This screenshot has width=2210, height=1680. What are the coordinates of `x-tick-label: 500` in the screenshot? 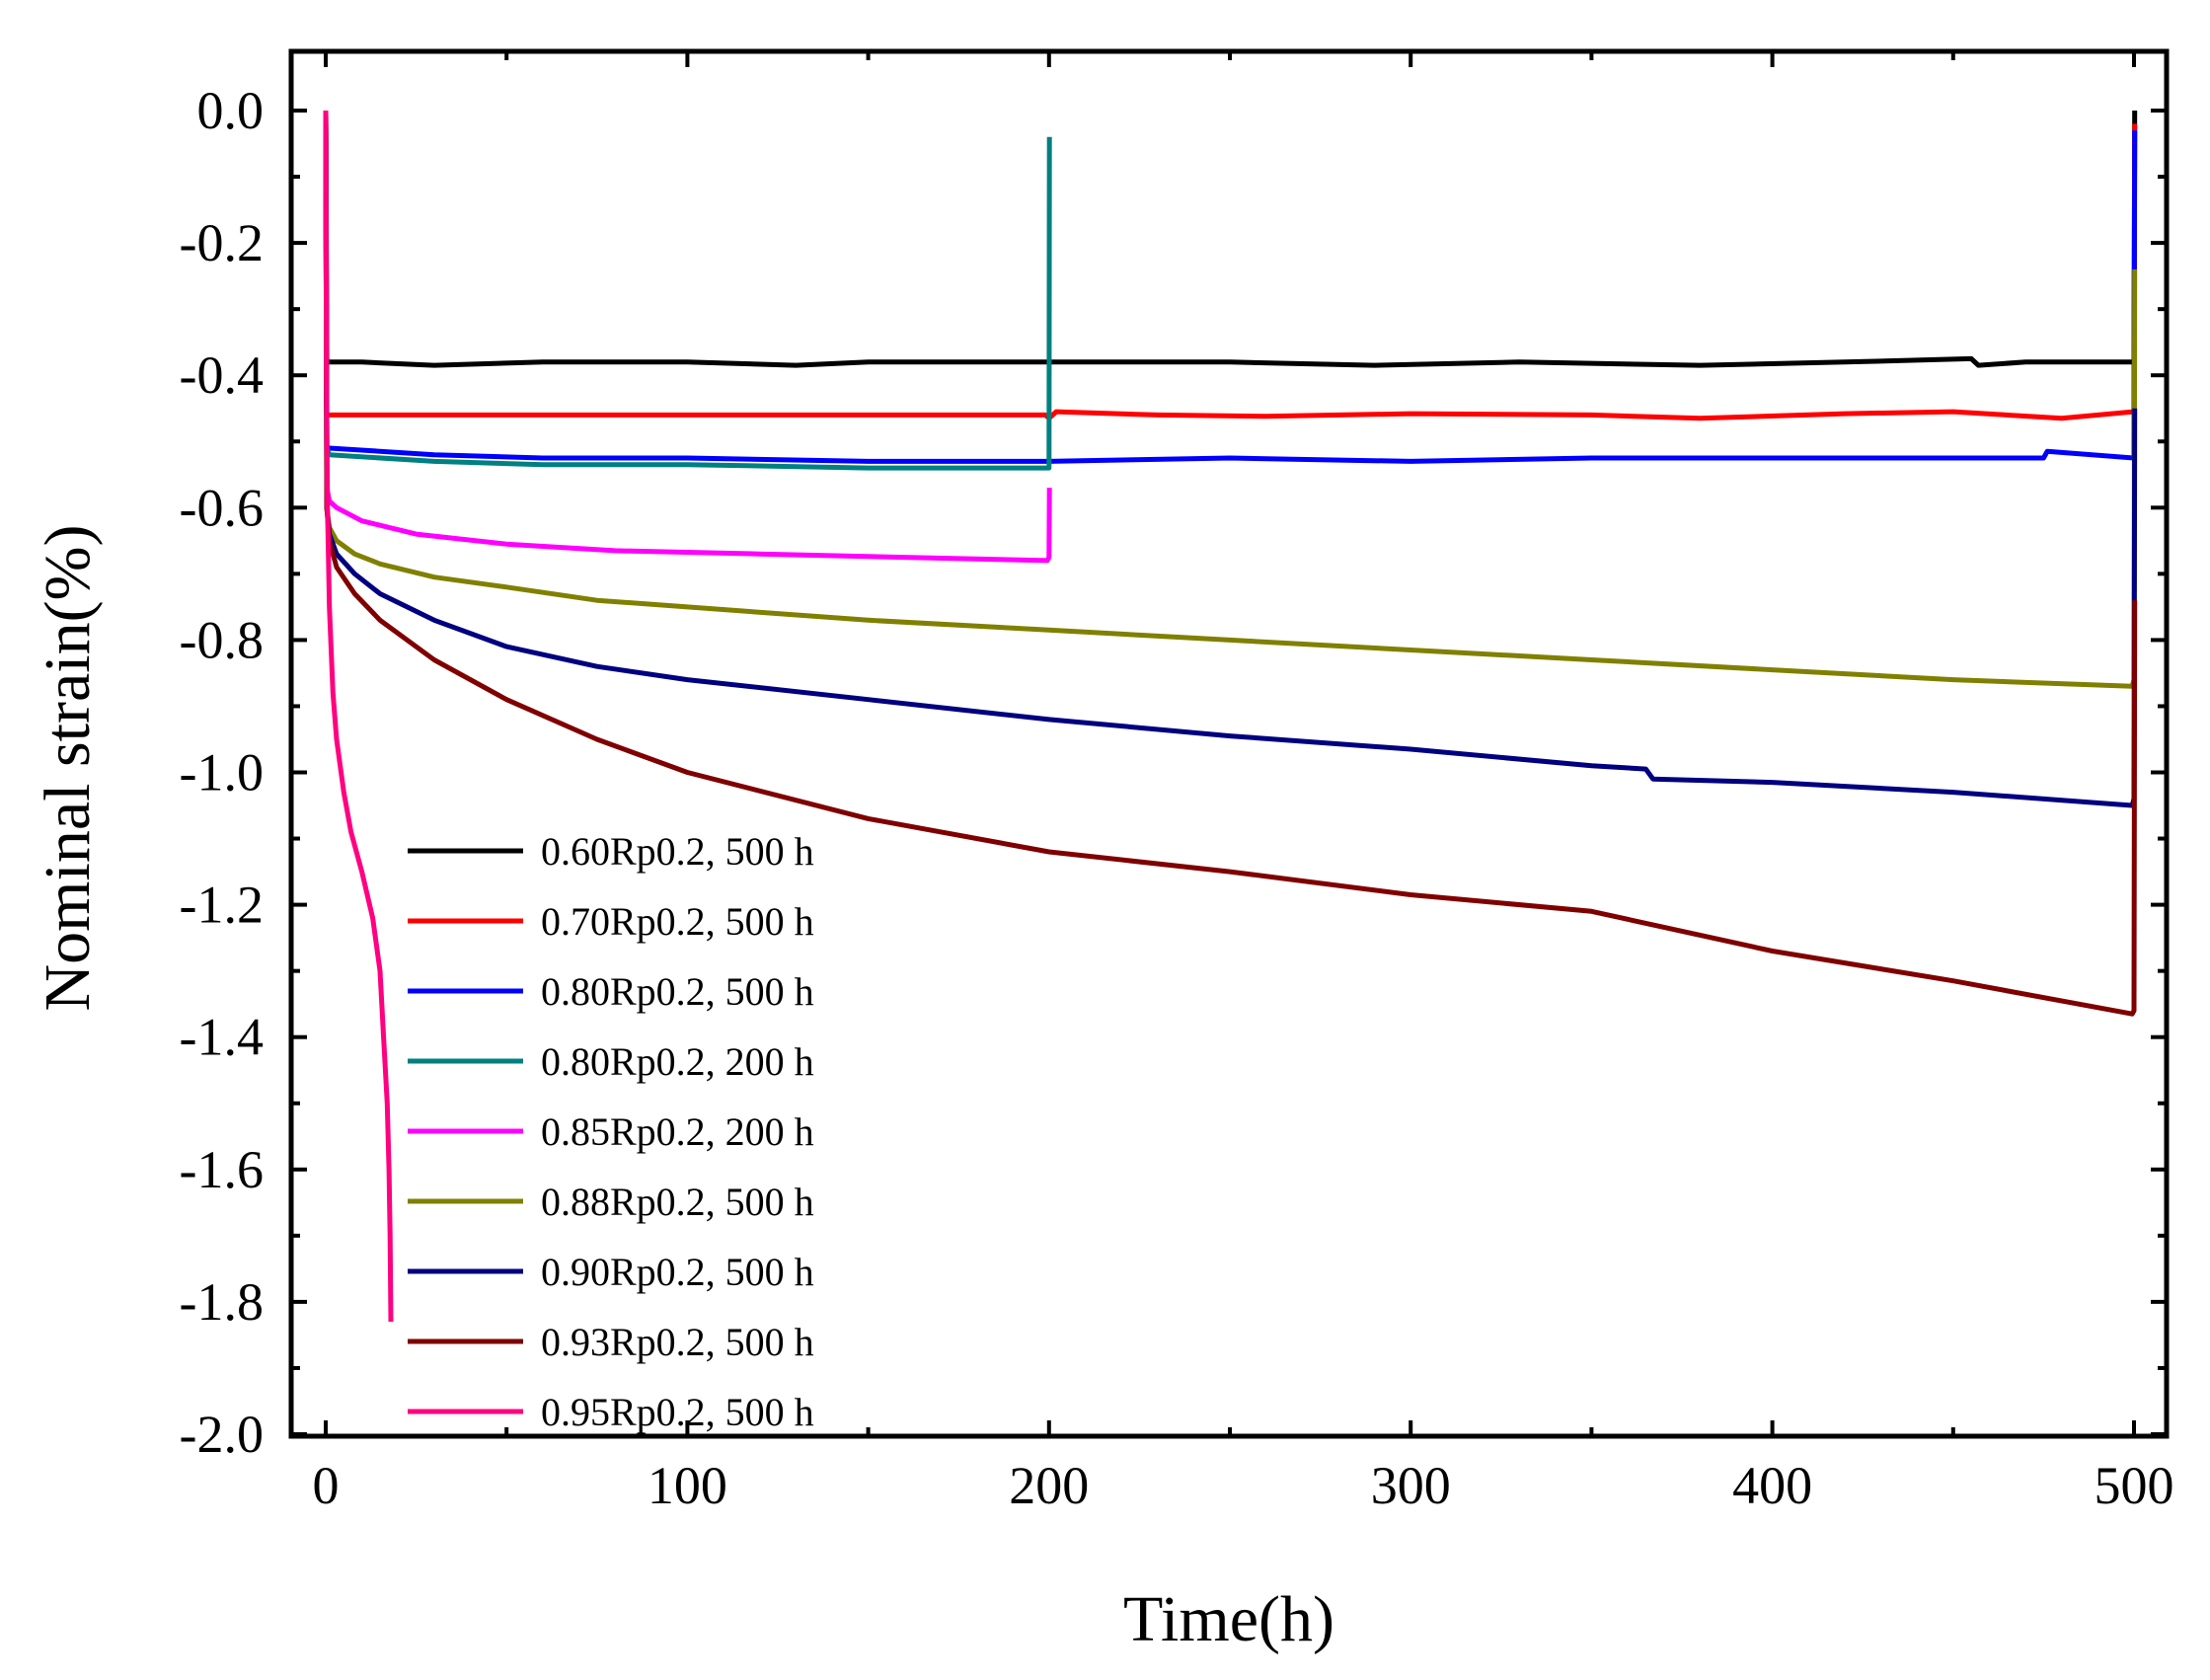 It's located at (2134, 1485).